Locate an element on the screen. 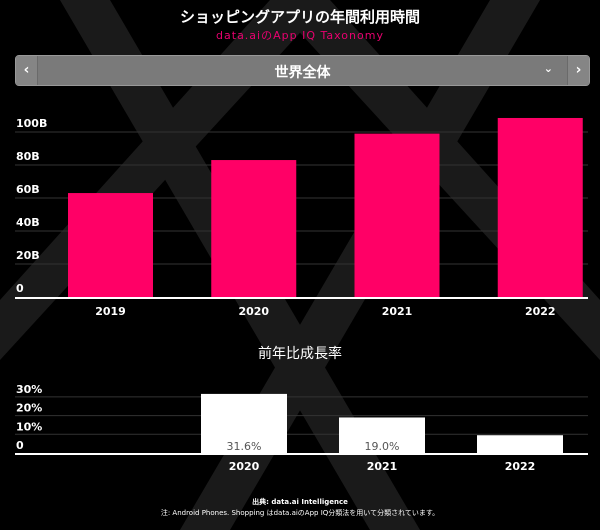 This screenshot has height=530, width=600. chevron-down-icon: ⌄ is located at coordinates (548, 68).